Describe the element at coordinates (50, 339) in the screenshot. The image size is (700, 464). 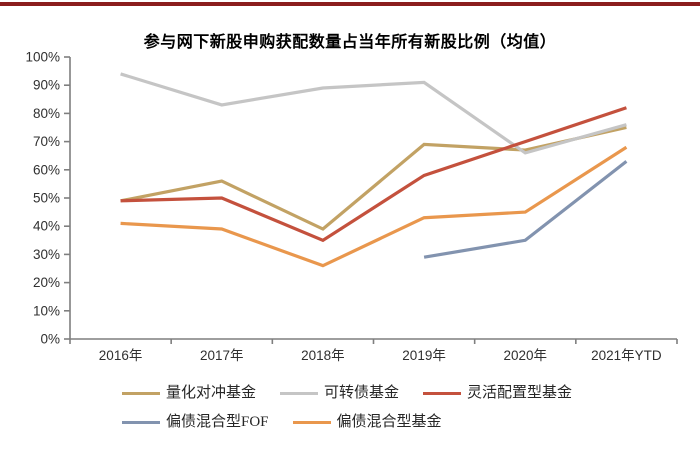
I see `y-axis-tick-label: 0%` at that location.